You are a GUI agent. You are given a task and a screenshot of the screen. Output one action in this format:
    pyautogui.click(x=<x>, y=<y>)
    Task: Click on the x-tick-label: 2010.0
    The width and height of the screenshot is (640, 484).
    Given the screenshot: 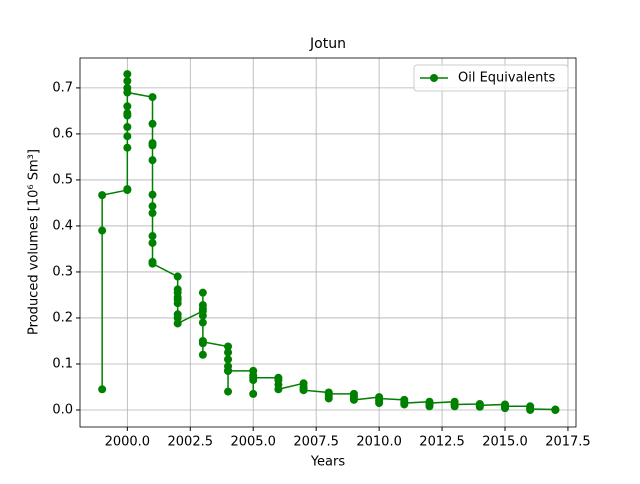 What is the action you would take?
    pyautogui.click(x=379, y=442)
    